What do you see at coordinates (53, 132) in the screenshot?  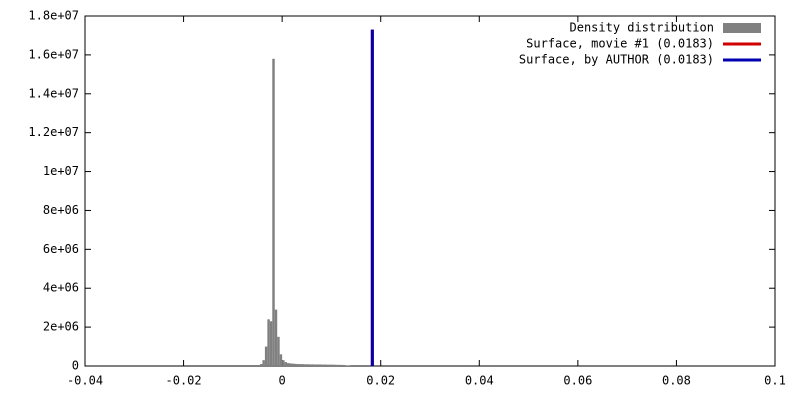 I see `y-tick-label: 1.2e+07` at bounding box center [53, 132].